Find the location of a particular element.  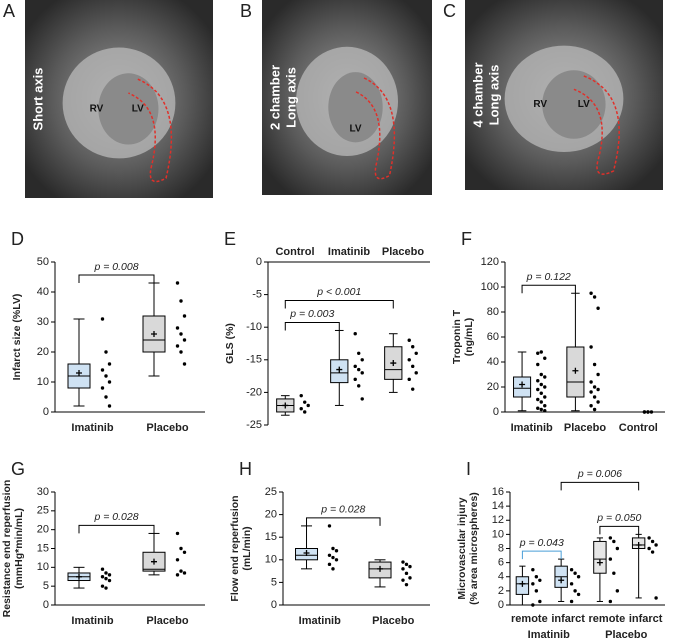

y-tick-label: -20 is located at coordinates (254, 392).